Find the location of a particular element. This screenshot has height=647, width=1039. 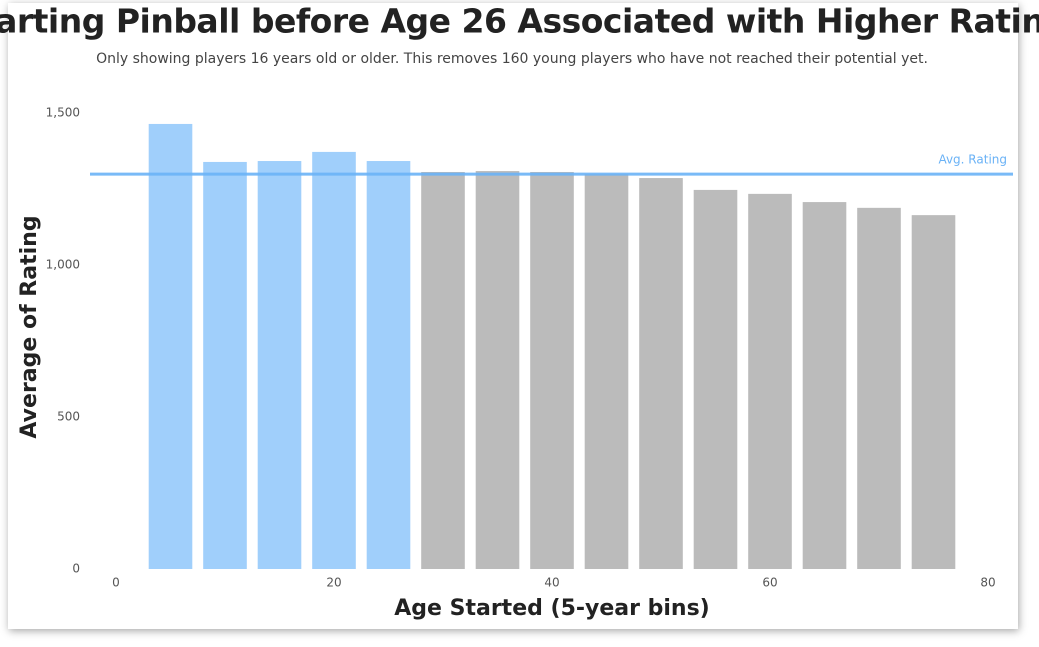

x-tick-label: 40 is located at coordinates (551, 583).